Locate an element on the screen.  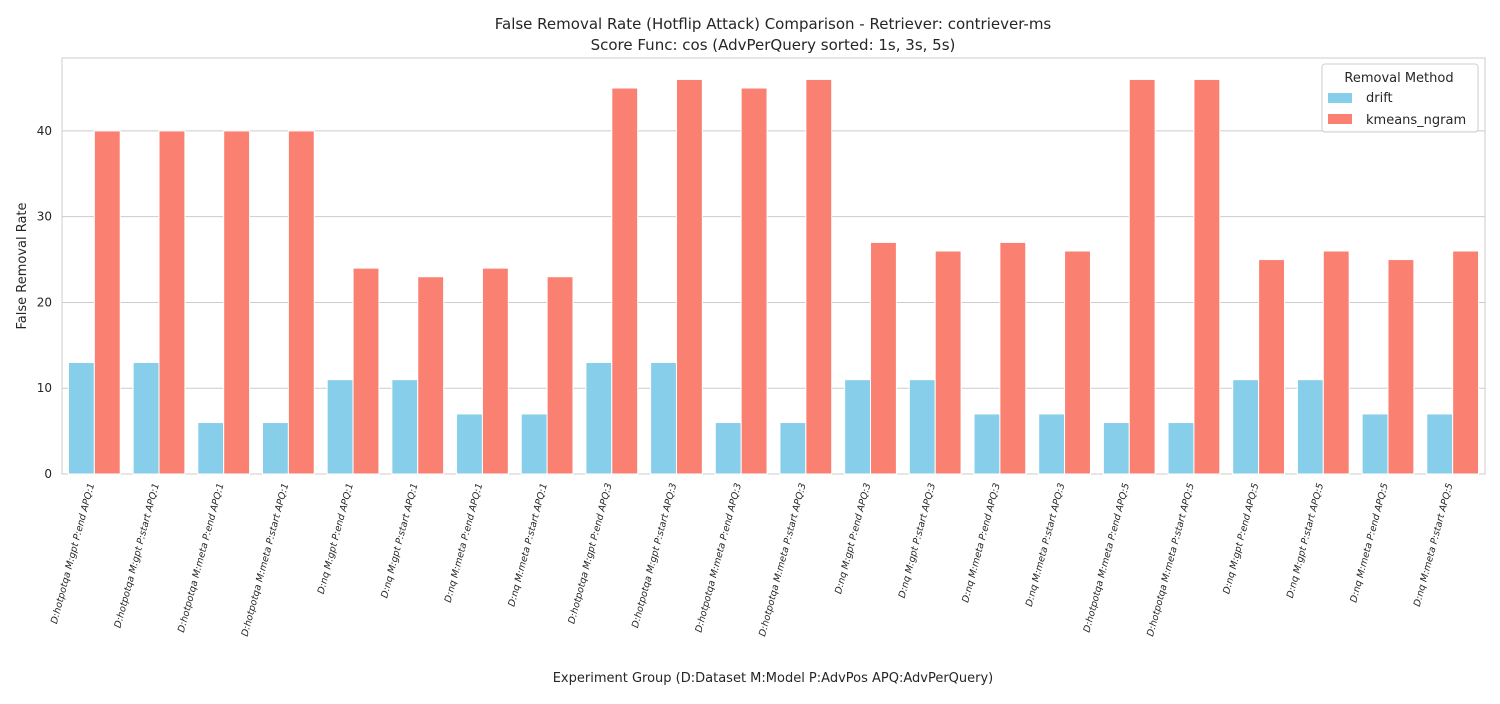
legend-frame is located at coordinates (1400, 98).